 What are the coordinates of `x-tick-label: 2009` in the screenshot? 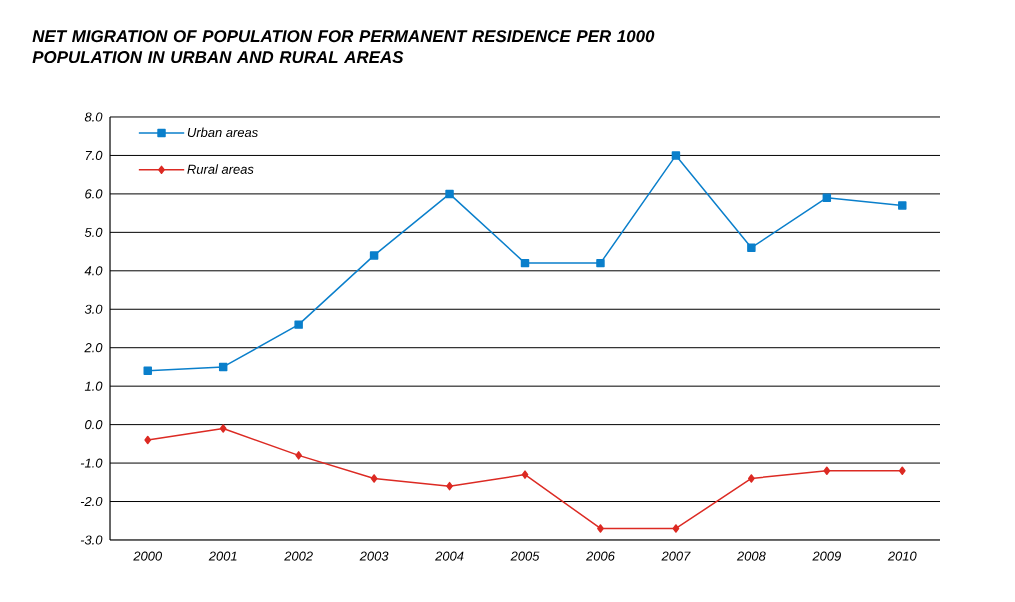 It's located at (826, 556).